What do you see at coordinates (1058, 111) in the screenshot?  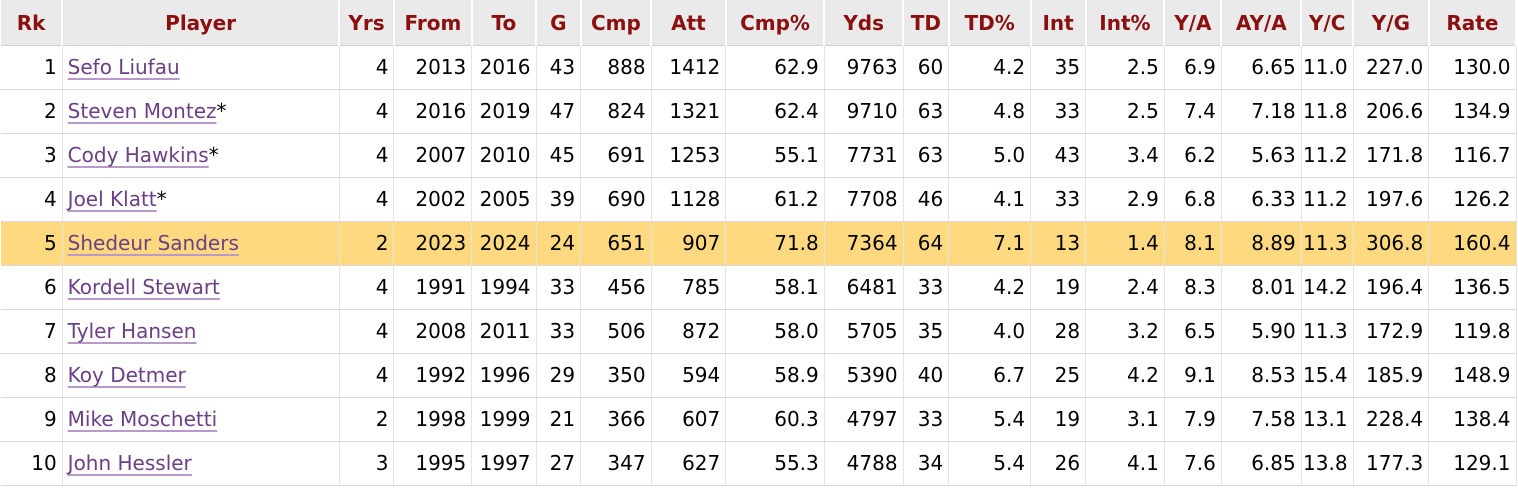 I see `cell-int: 33` at bounding box center [1058, 111].